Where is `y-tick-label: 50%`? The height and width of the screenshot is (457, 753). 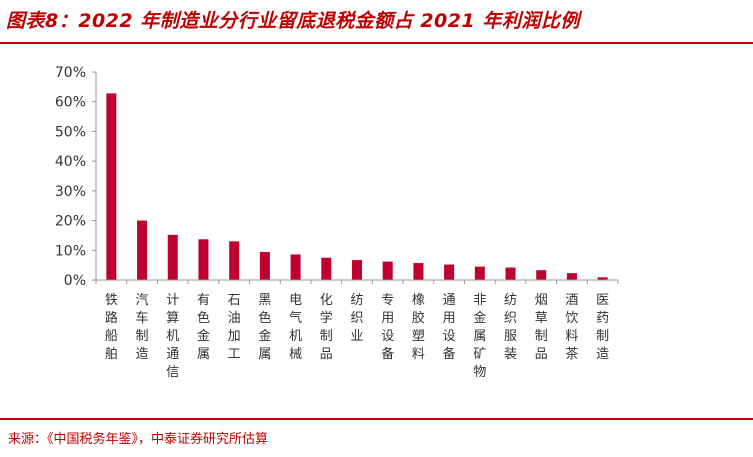 y-tick-label: 50% is located at coordinates (70, 132).